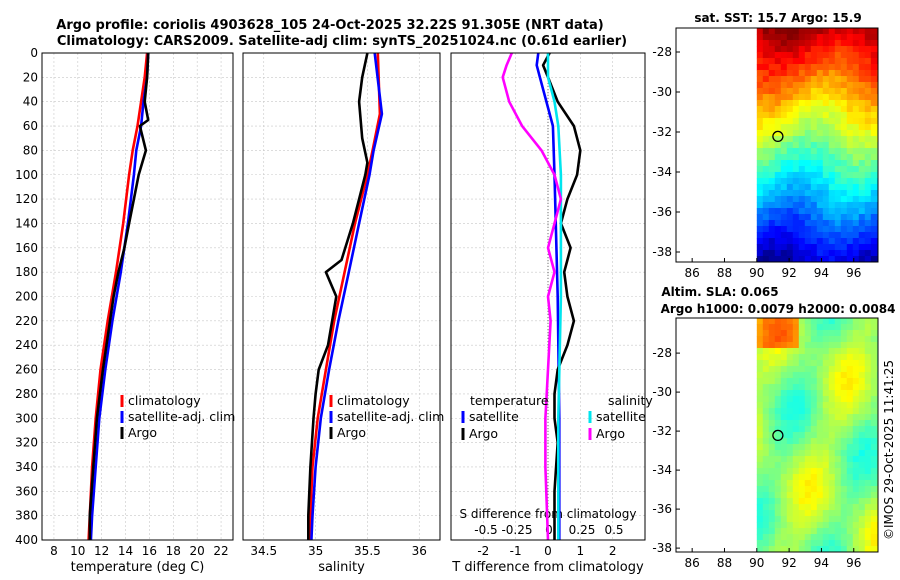 The height and width of the screenshot is (580, 900). I want to click on map-y-tick-label: -28, so click(662, 353).